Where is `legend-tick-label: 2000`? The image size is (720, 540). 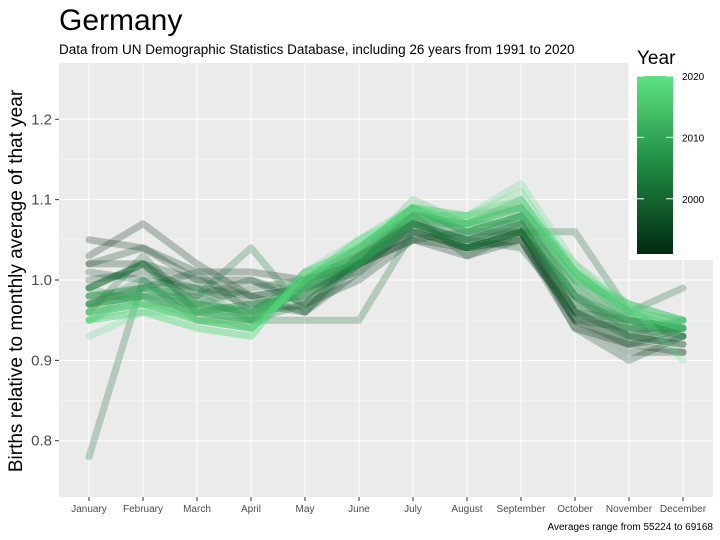 legend-tick-label: 2000 is located at coordinates (693, 200).